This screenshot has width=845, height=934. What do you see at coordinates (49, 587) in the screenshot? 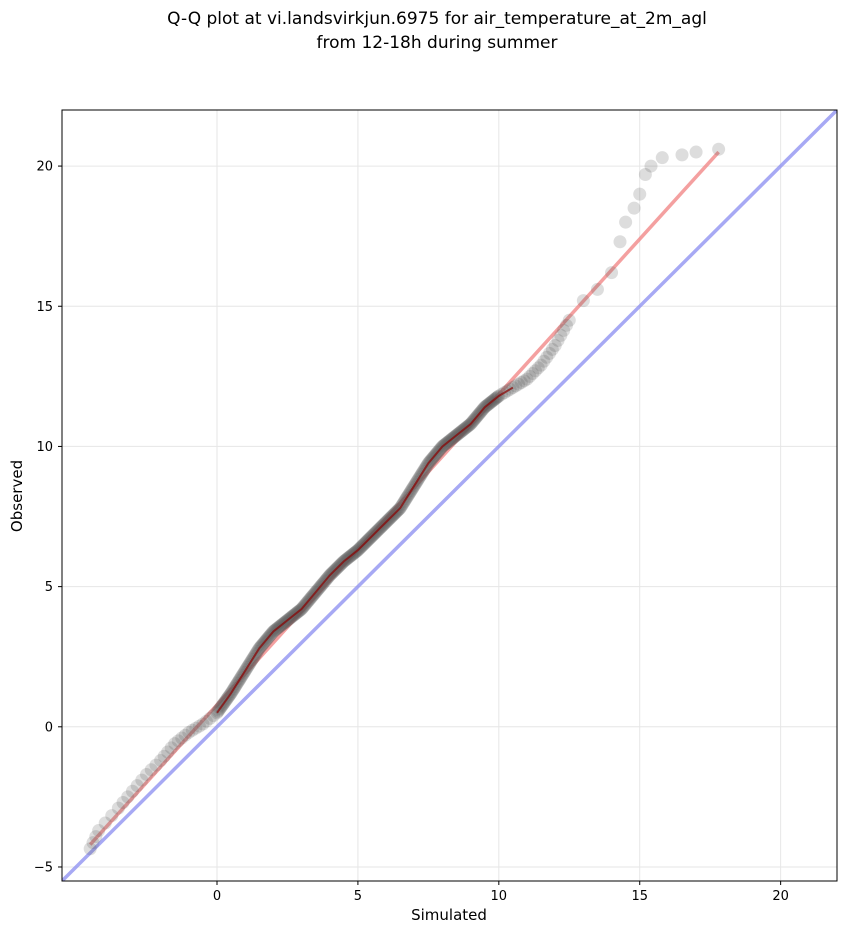
I see `y-tick-label: 5` at bounding box center [49, 587].